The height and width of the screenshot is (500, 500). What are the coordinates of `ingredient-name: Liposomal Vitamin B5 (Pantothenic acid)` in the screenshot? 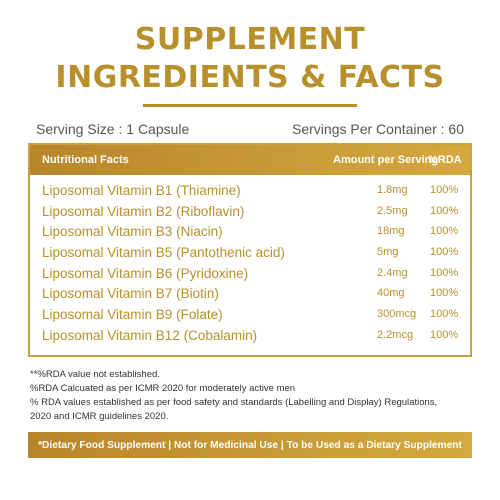 It's located at (163, 253).